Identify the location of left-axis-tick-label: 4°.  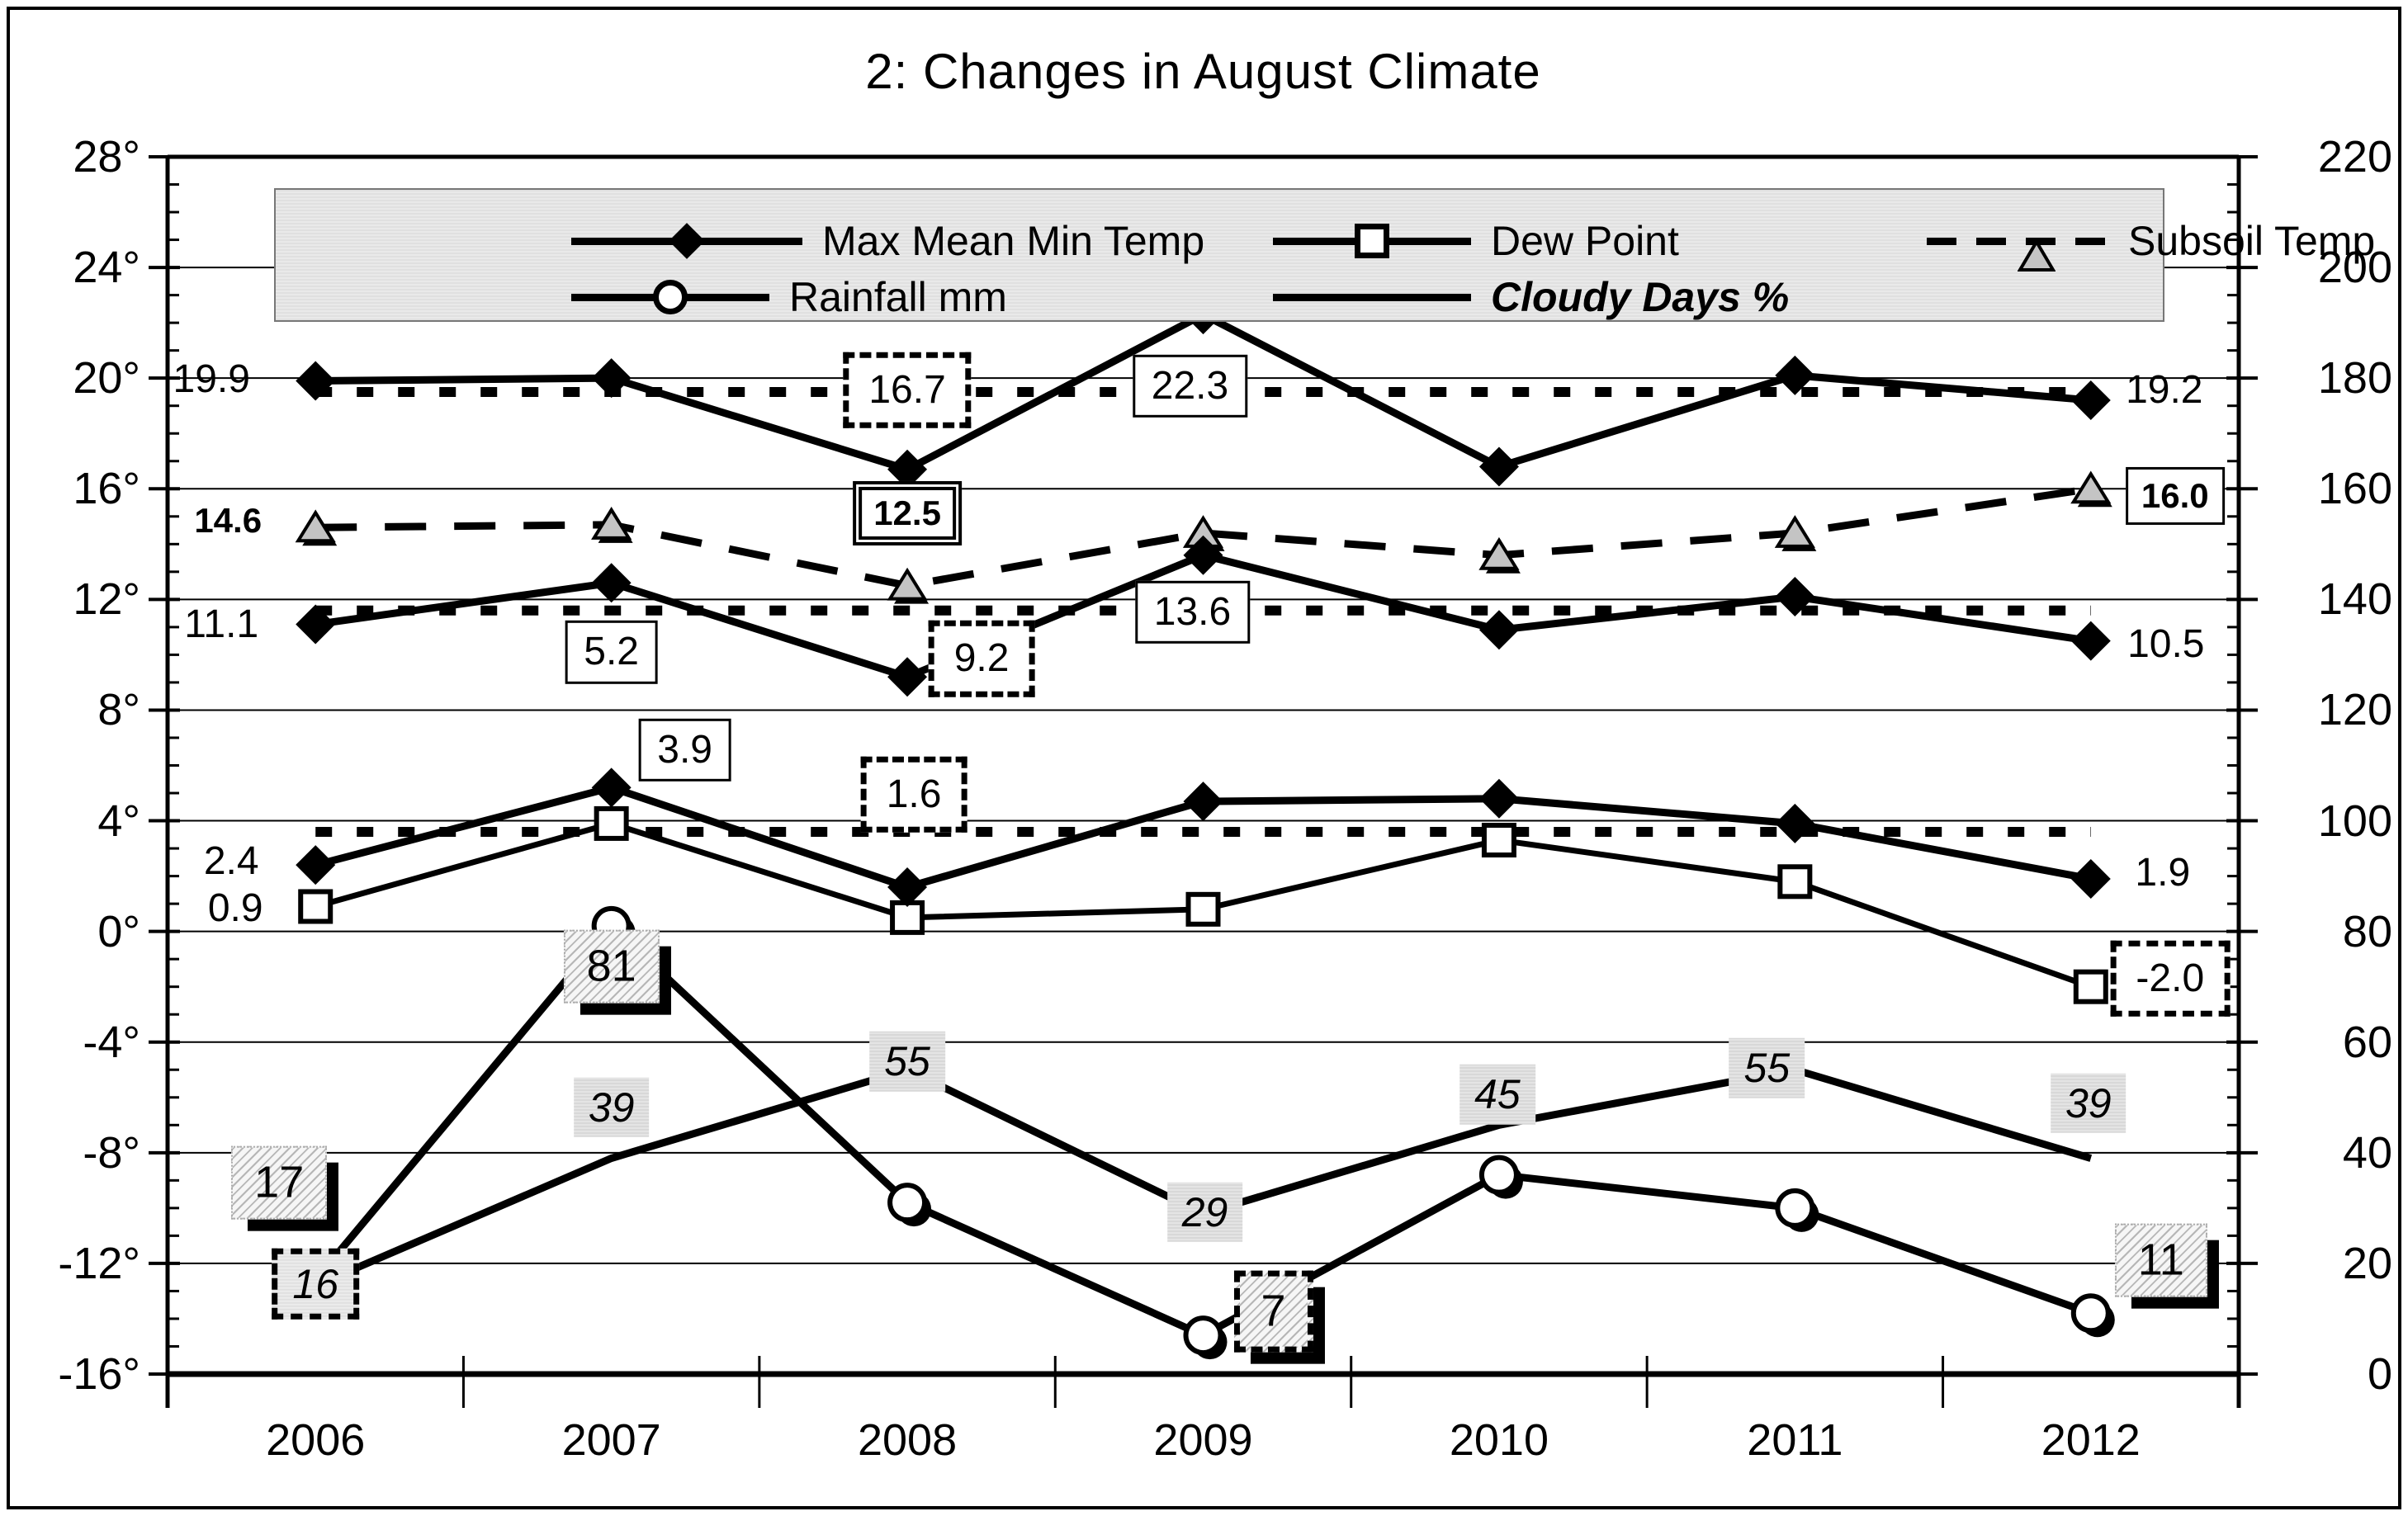
(118, 821).